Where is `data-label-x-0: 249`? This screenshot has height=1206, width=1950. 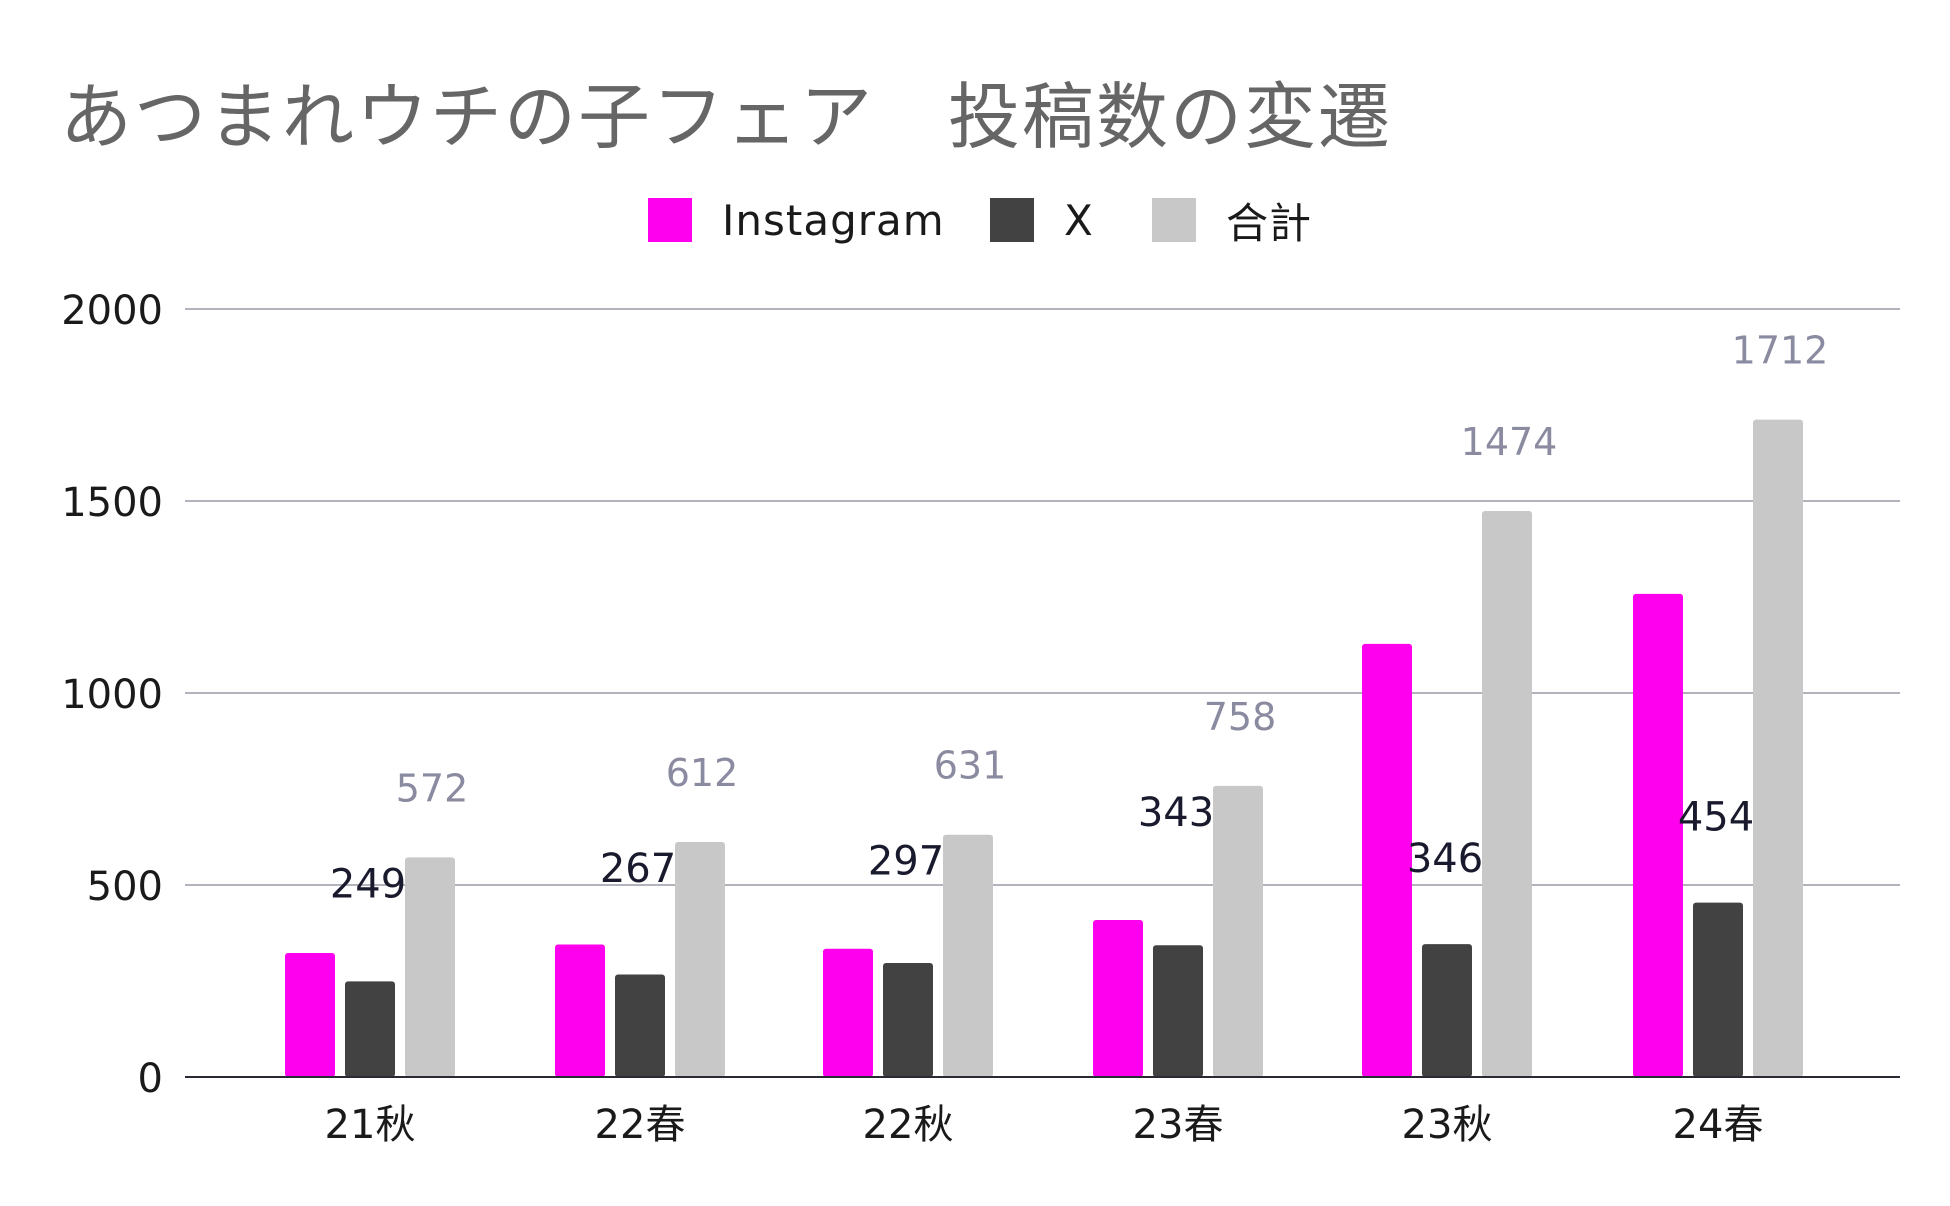 data-label-x-0: 249 is located at coordinates (368, 884).